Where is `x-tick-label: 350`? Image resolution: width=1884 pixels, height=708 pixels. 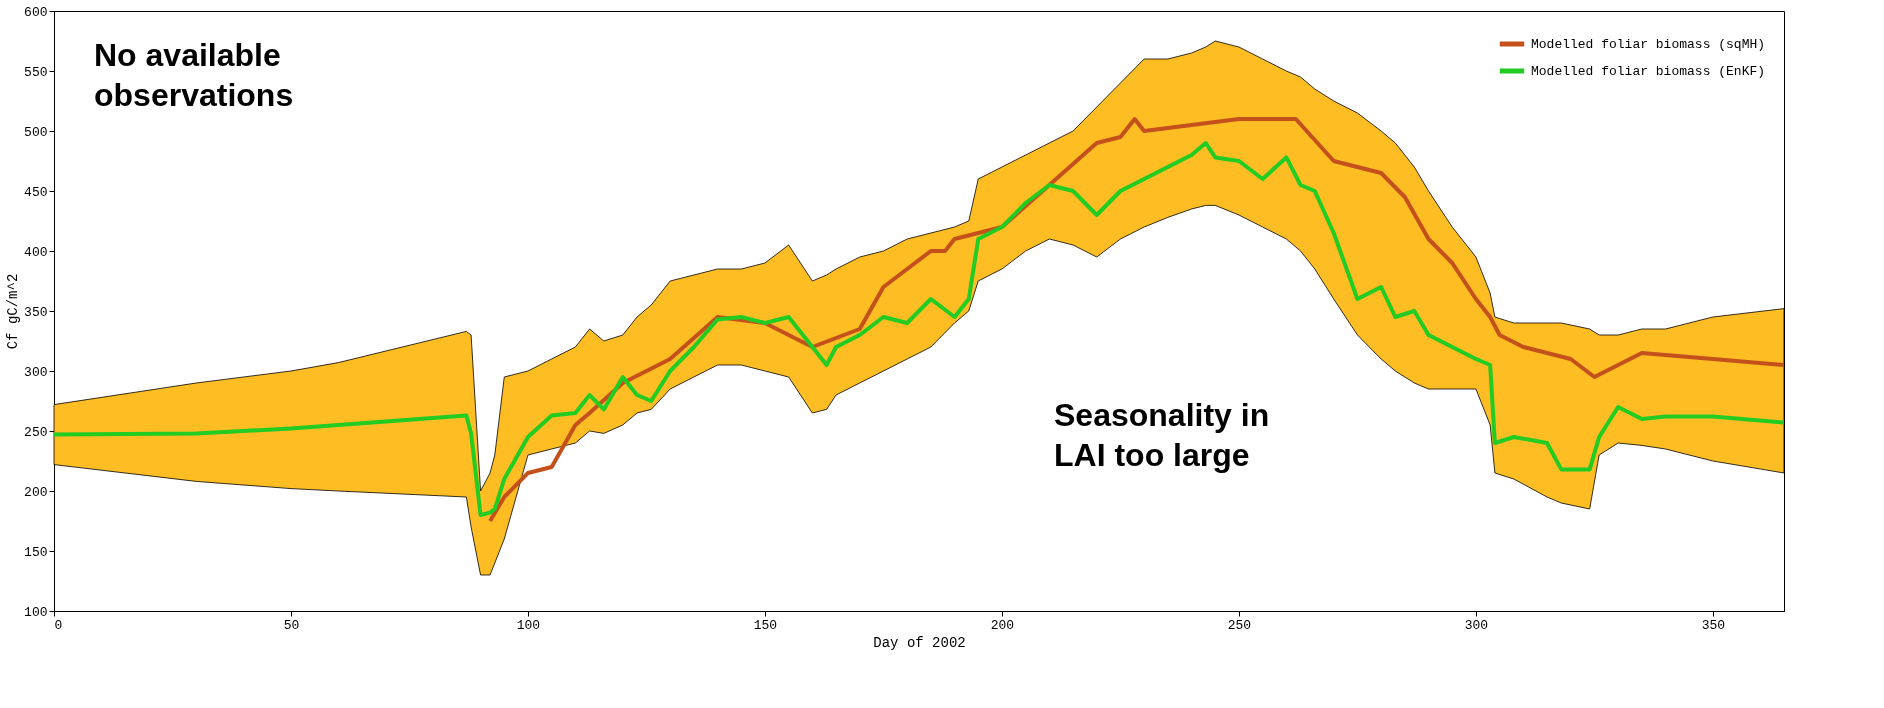 x-tick-label: 350 is located at coordinates (1713, 625).